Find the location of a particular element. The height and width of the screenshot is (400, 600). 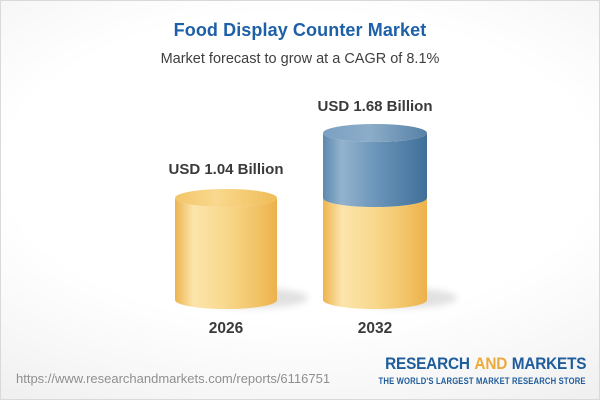

value-label-2026: USD 1.04 Billion is located at coordinates (226, 169).